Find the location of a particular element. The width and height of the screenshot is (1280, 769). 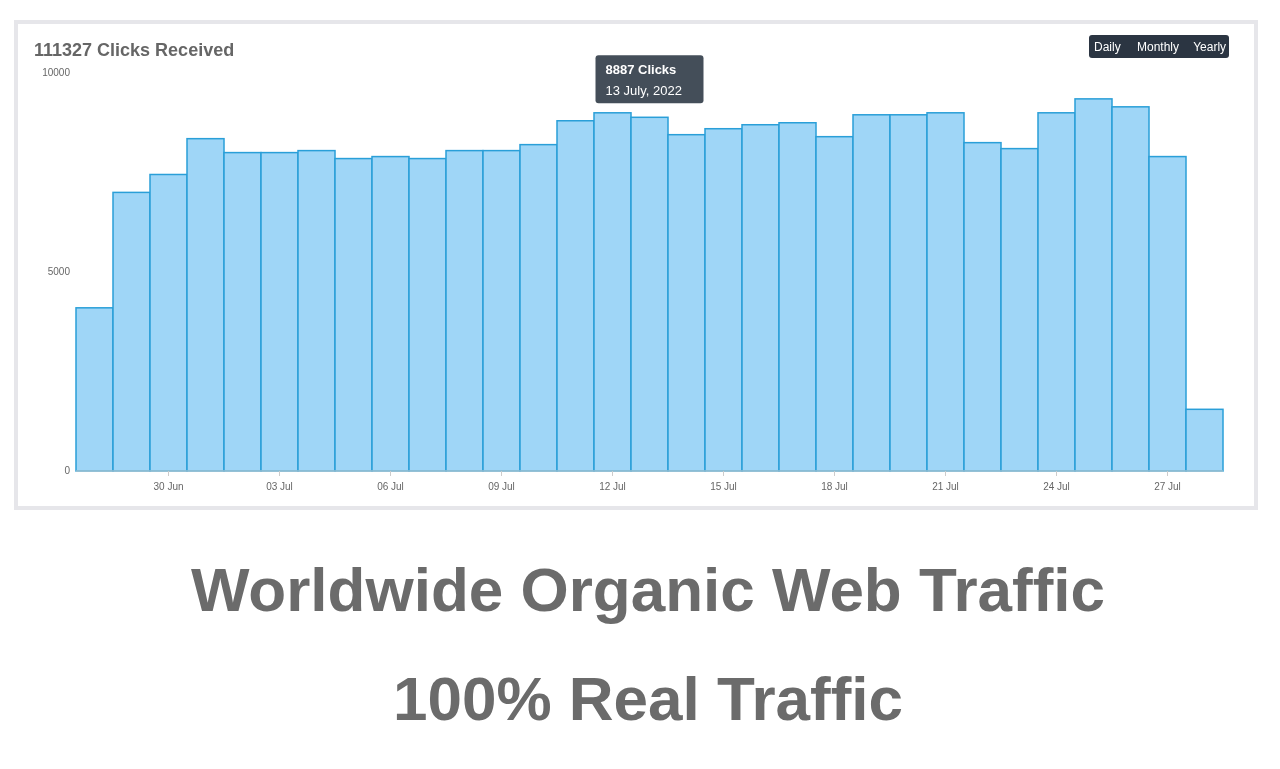

x-tick-label: 21 Jul is located at coordinates (945, 486).